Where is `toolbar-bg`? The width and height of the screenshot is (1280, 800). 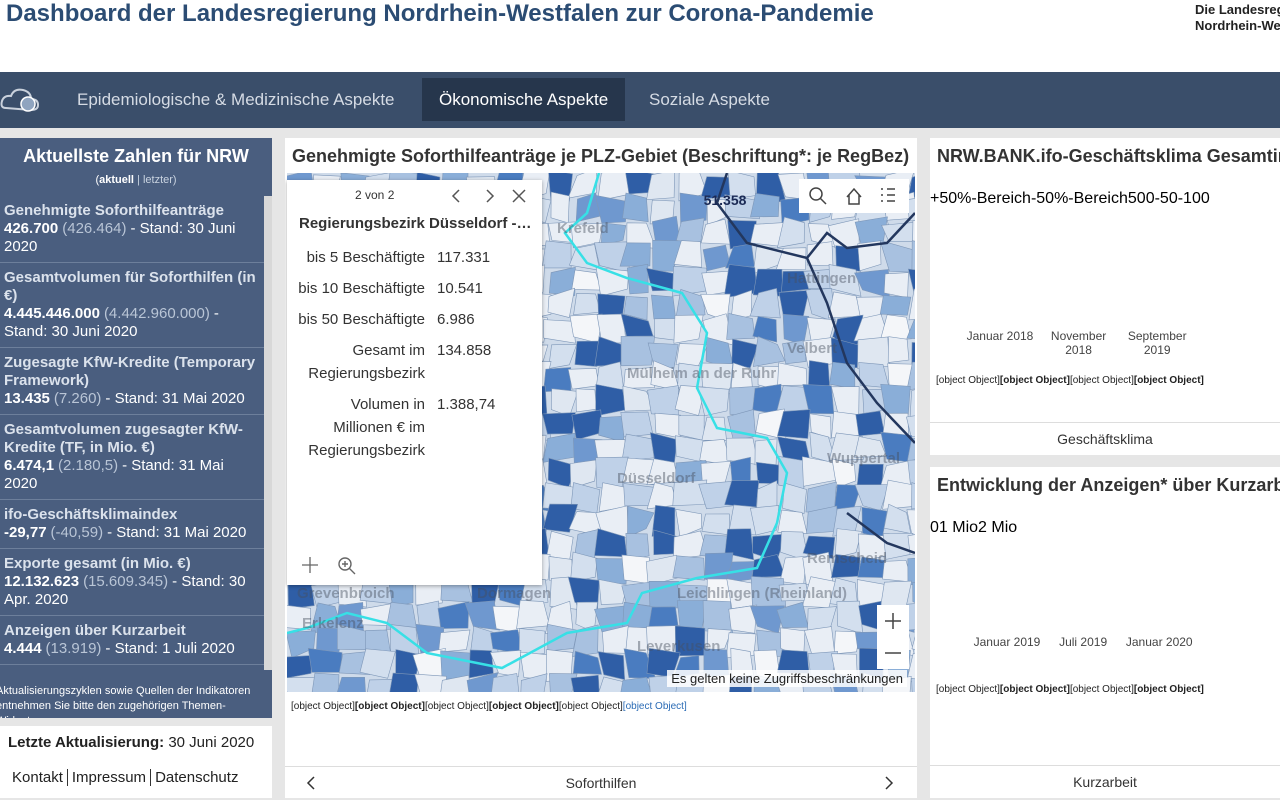
toolbar-bg is located at coordinates (854, 196).